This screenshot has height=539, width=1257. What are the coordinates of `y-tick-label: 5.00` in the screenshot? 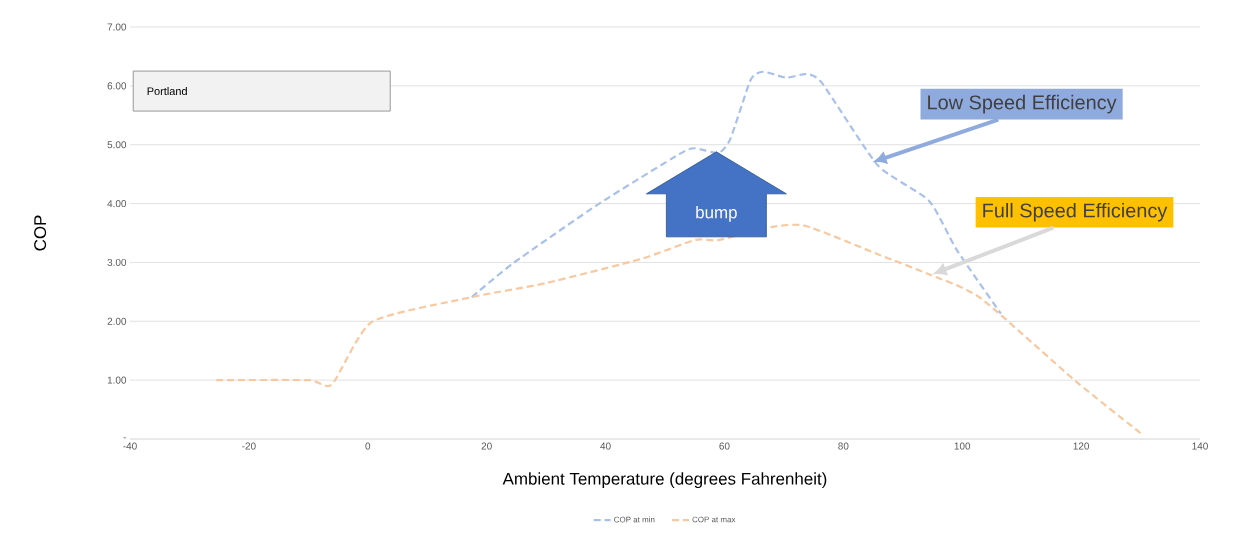 It's located at (117, 145).